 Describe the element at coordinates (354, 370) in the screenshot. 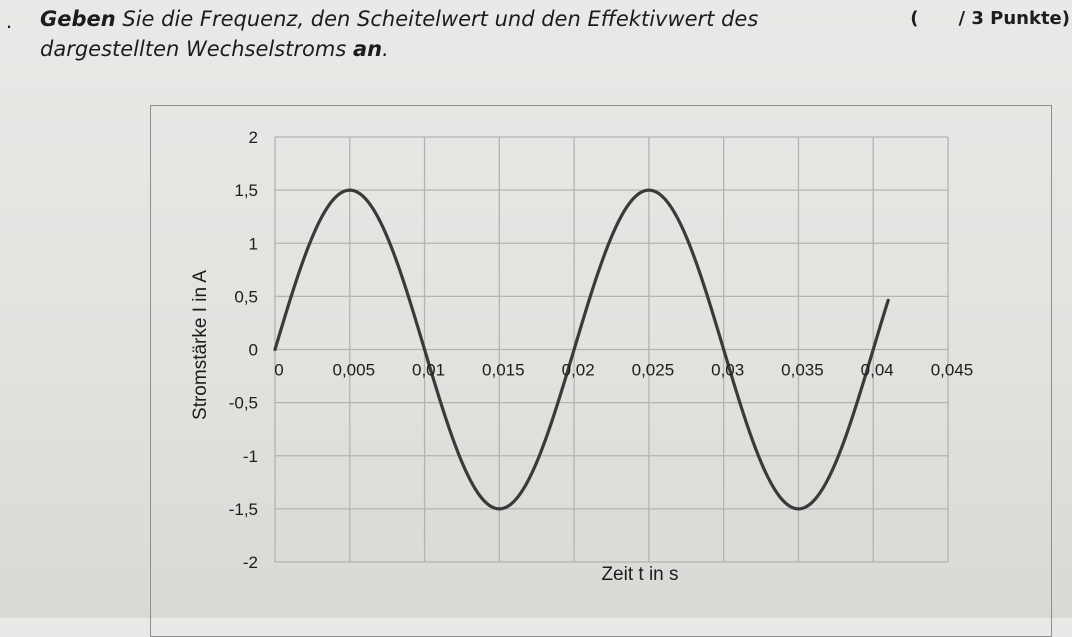

I see `x-tick-label: 0,005` at that location.